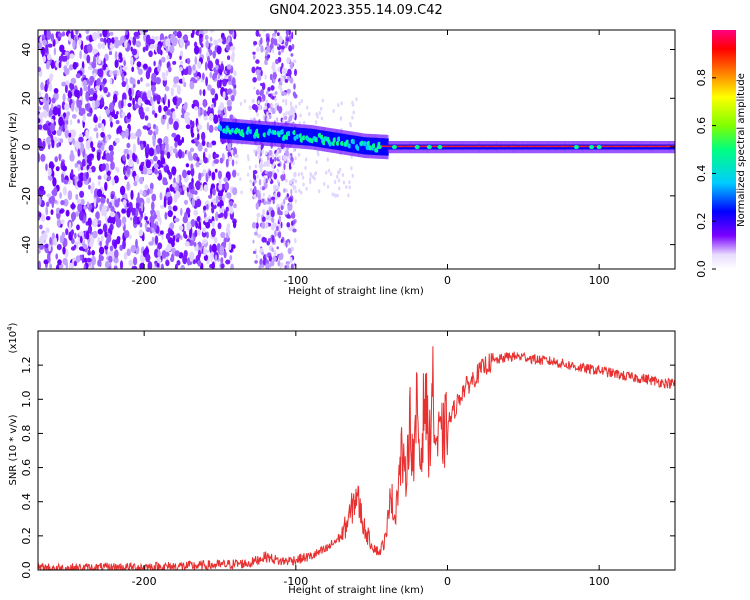 The width and height of the screenshot is (750, 600). What do you see at coordinates (447, 581) in the screenshot?
I see `snr-x-tick-label: 0` at bounding box center [447, 581].